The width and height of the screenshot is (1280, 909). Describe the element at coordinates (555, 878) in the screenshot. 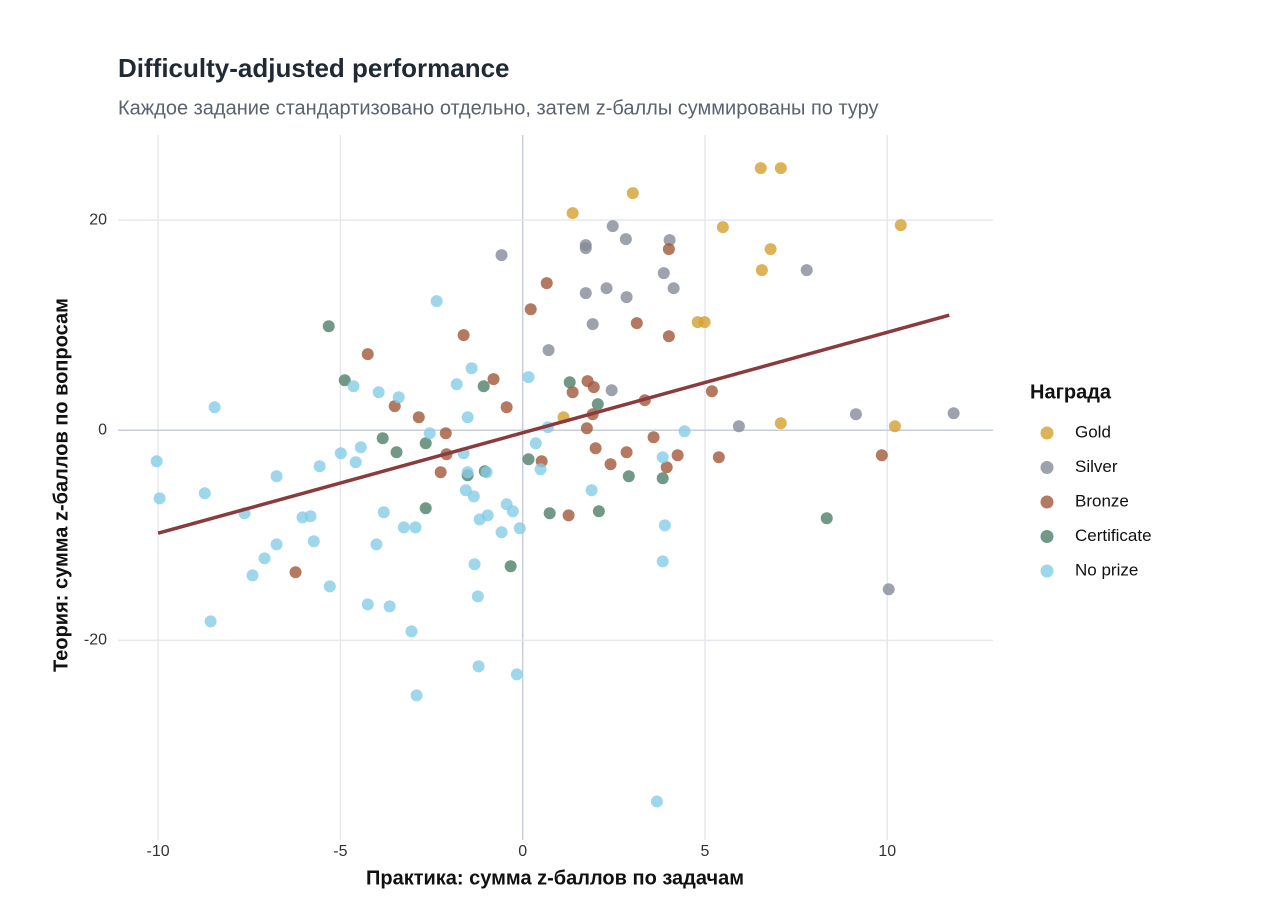

I see `x-axis-label: Практика: сумма z-баллов по задачам` at that location.